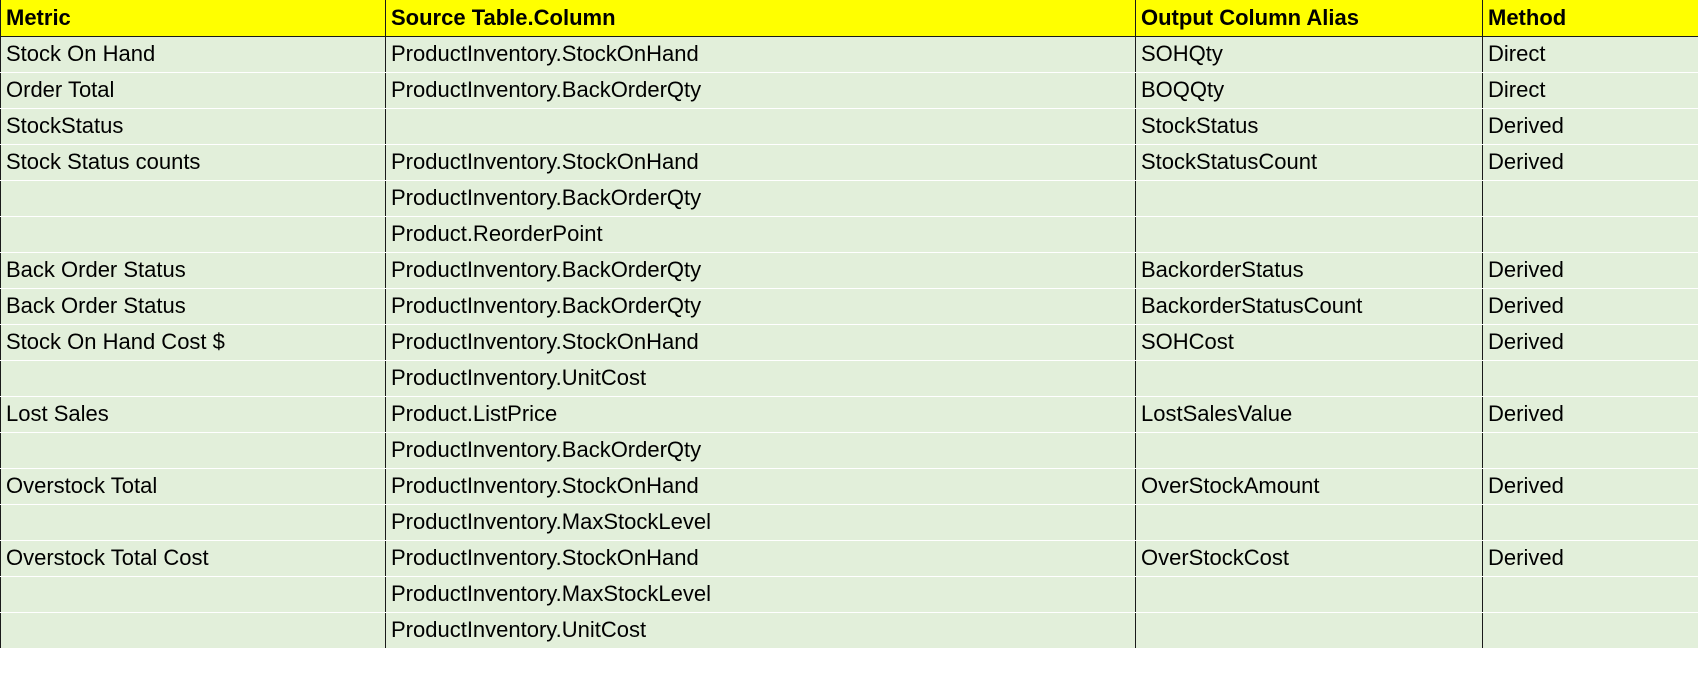 This screenshot has width=1698, height=681. I want to click on metric-cell: Stock On Hand Cost $, so click(193, 342).